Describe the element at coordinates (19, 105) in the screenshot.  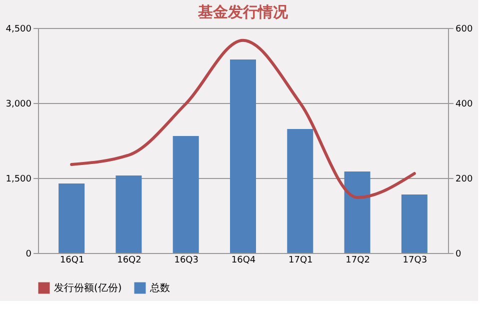
I see `y-tick-label: 3,000` at that location.